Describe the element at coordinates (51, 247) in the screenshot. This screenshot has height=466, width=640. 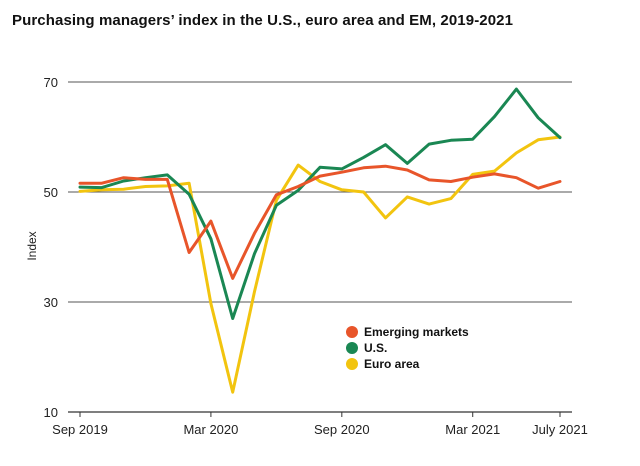
I see `y-tick-labels: 10 30 50 70` at that location.